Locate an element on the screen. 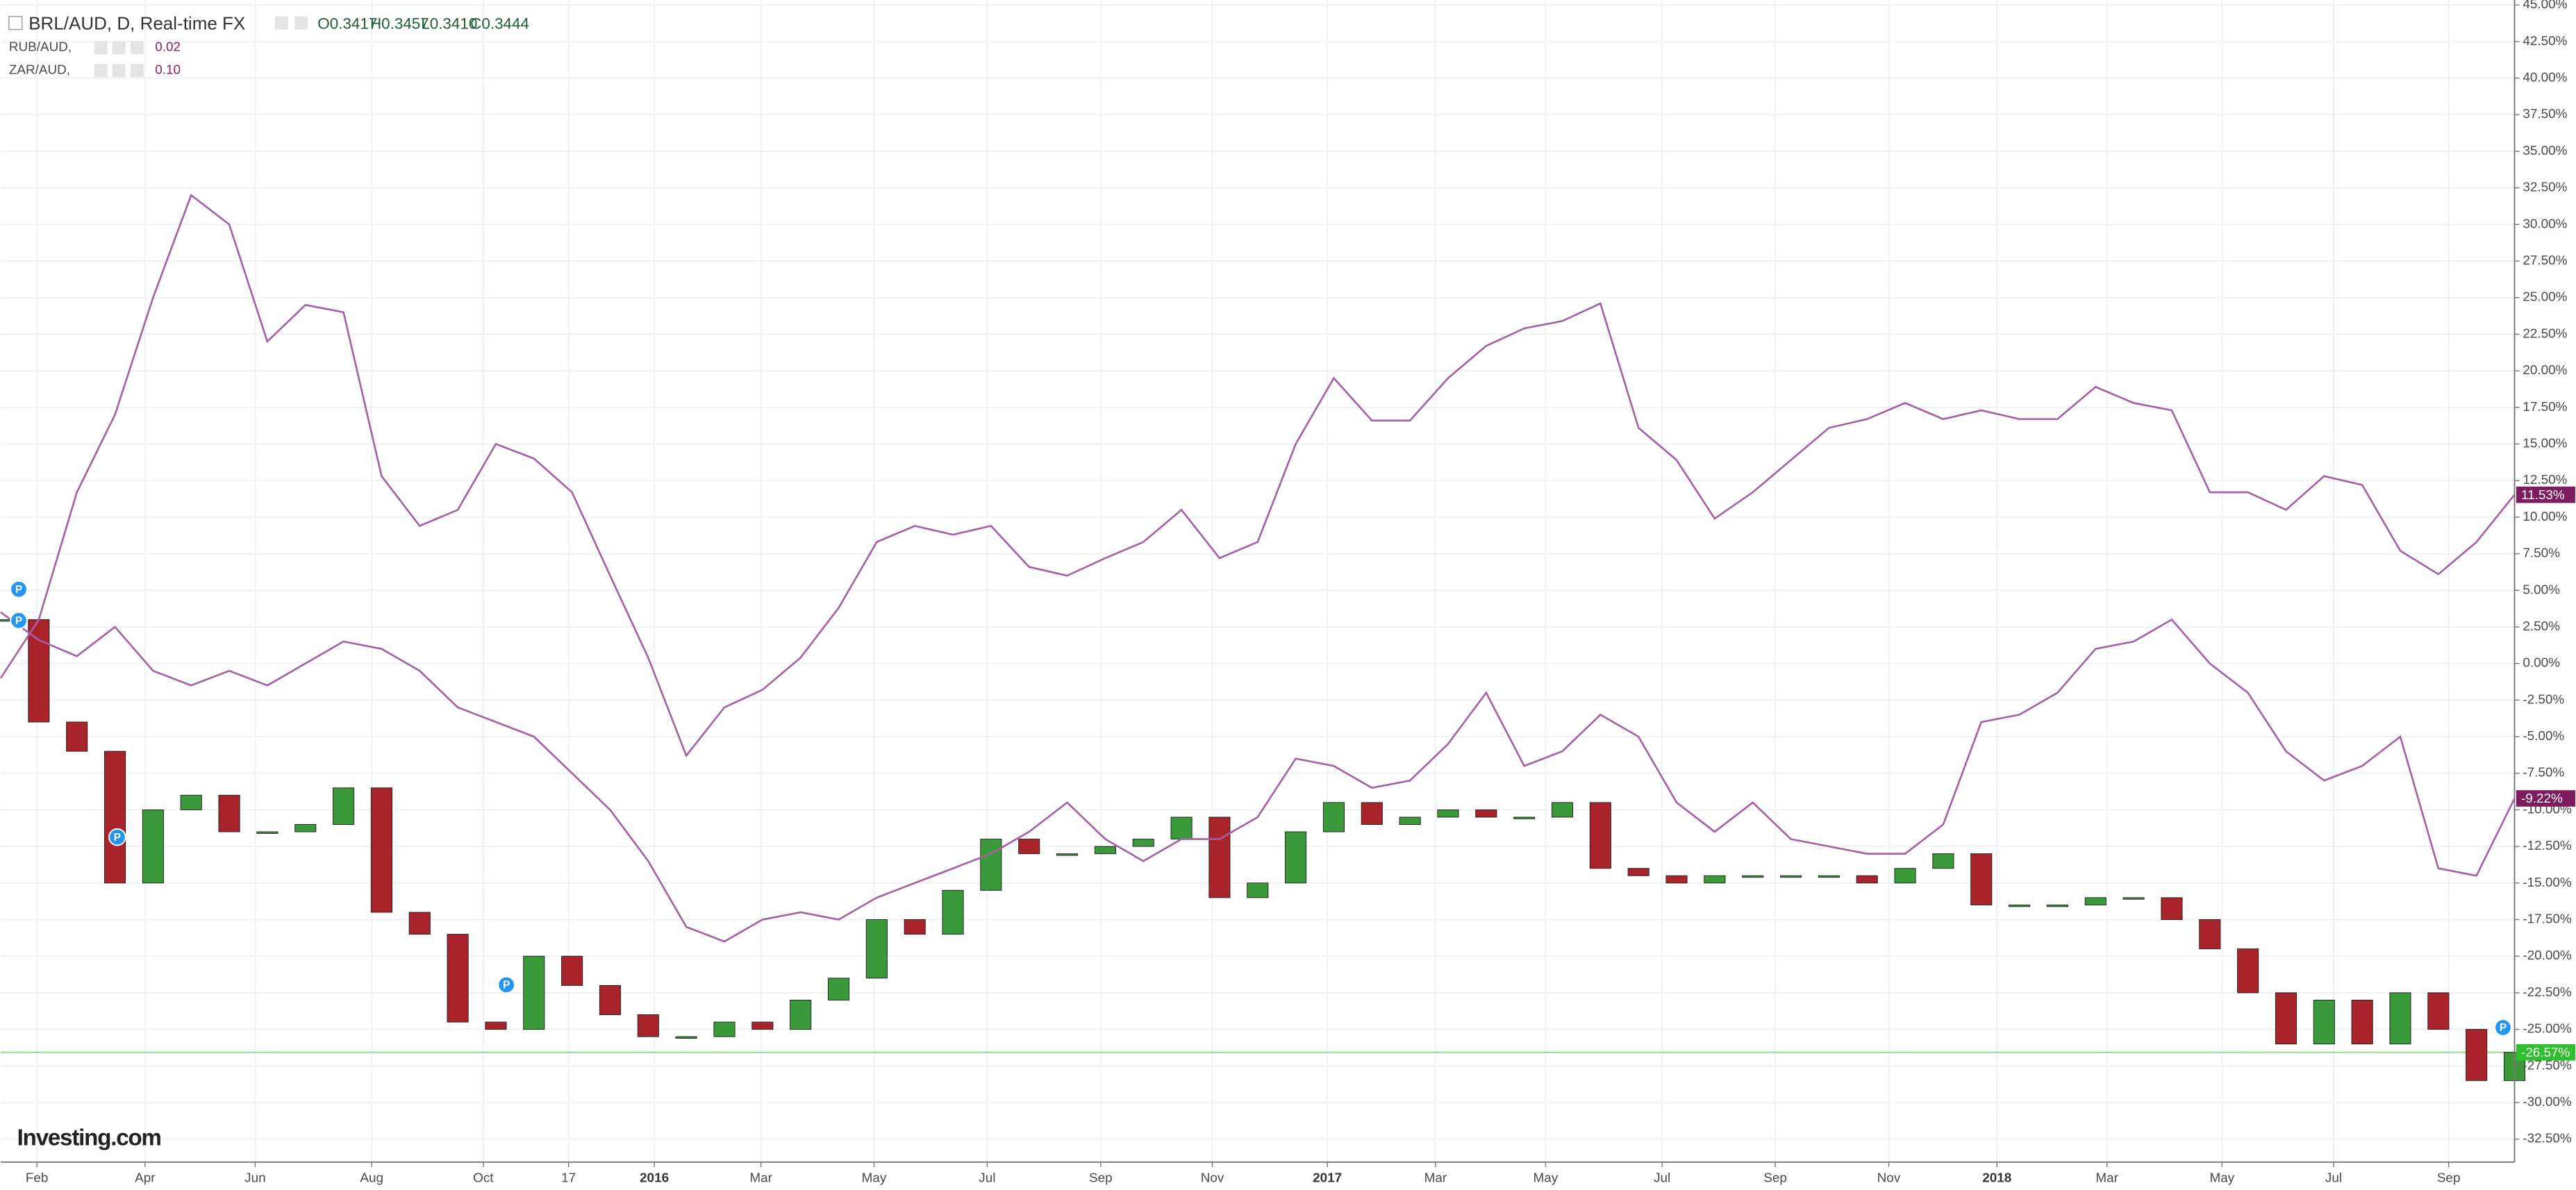  last-value-badge: 11.53% is located at coordinates (2545, 494).